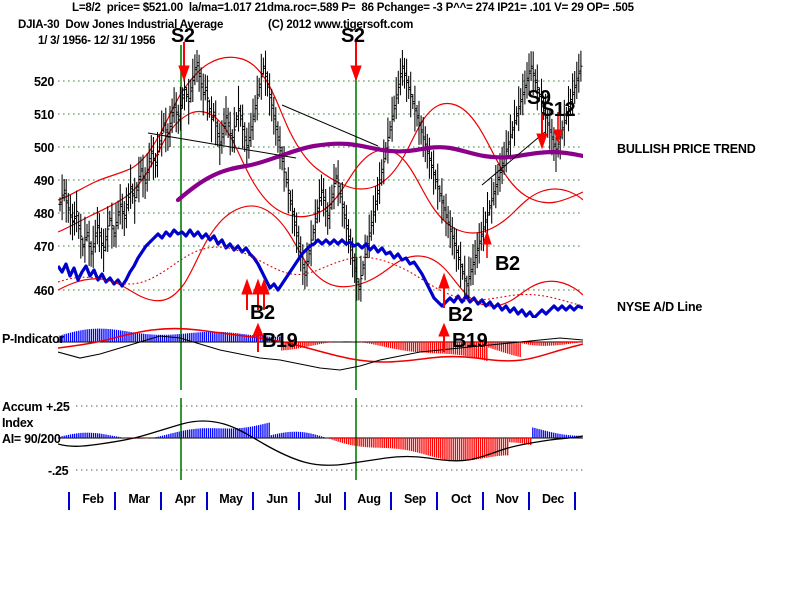 The image size is (800, 600). Describe the element at coordinates (461, 499) in the screenshot. I see `x-axis-label-oct: Oct` at that location.